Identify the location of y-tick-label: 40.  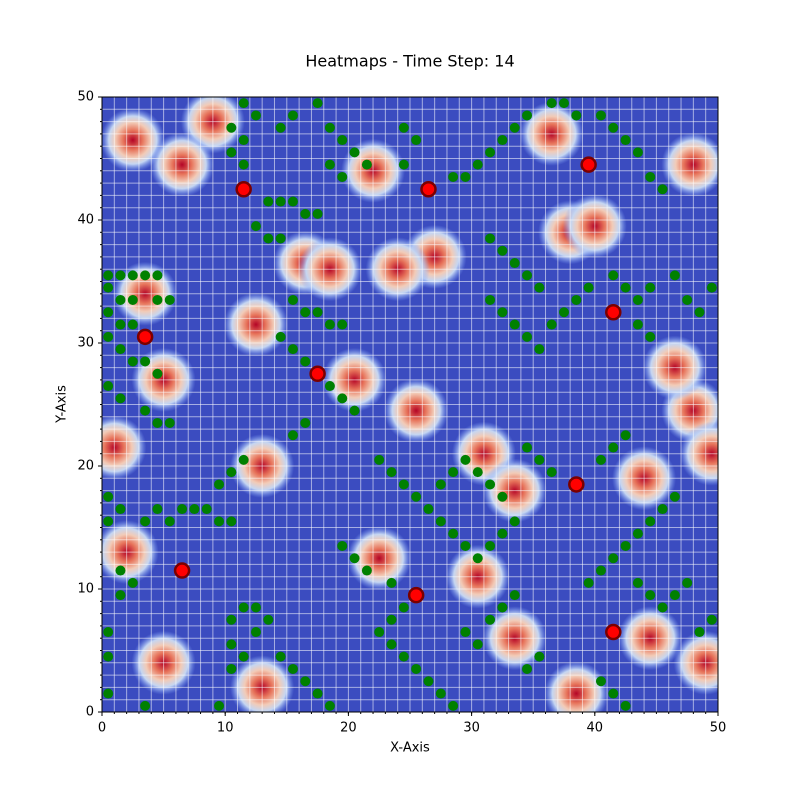
(85, 220).